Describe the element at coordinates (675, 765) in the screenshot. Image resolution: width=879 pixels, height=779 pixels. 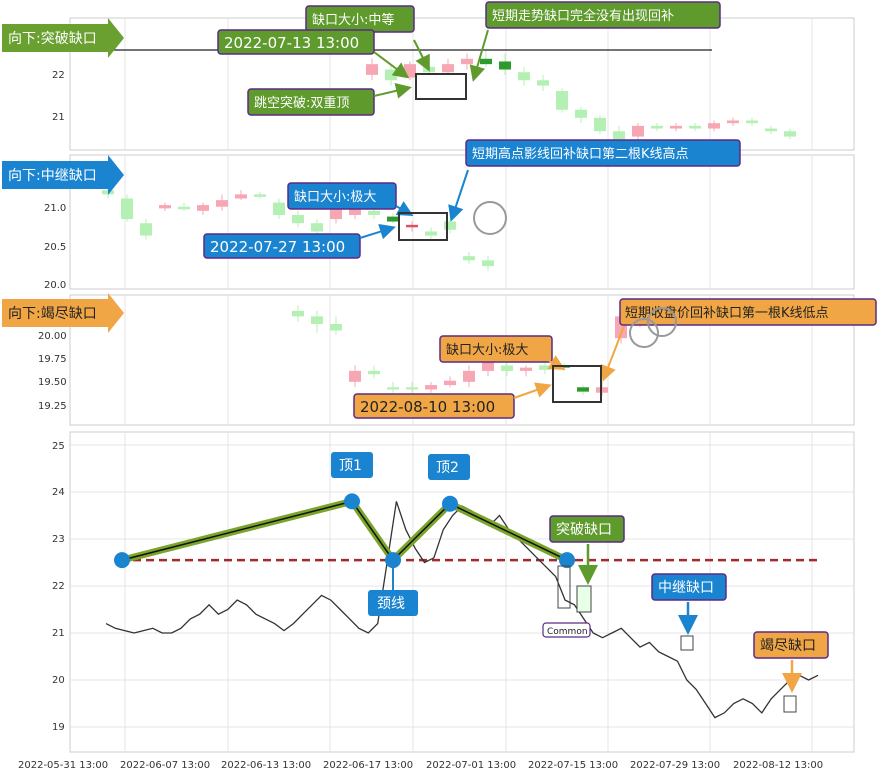
I see `xtick-6: 2022-07-29 13:00` at that location.